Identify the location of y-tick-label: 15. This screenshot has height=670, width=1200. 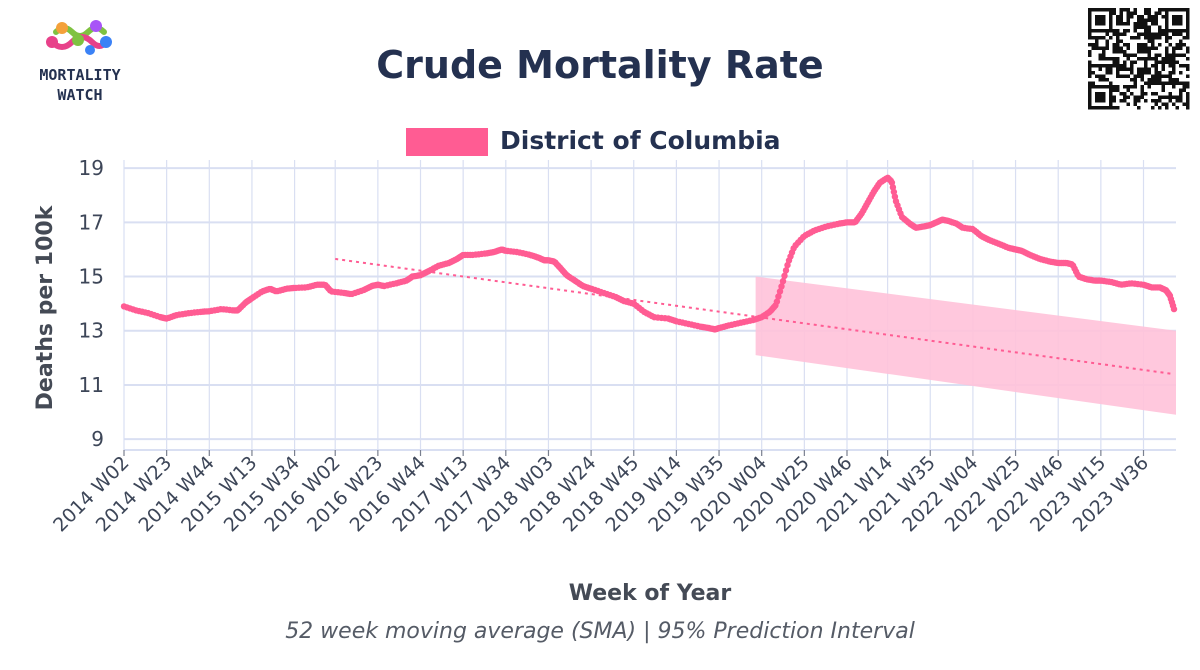
(91, 277).